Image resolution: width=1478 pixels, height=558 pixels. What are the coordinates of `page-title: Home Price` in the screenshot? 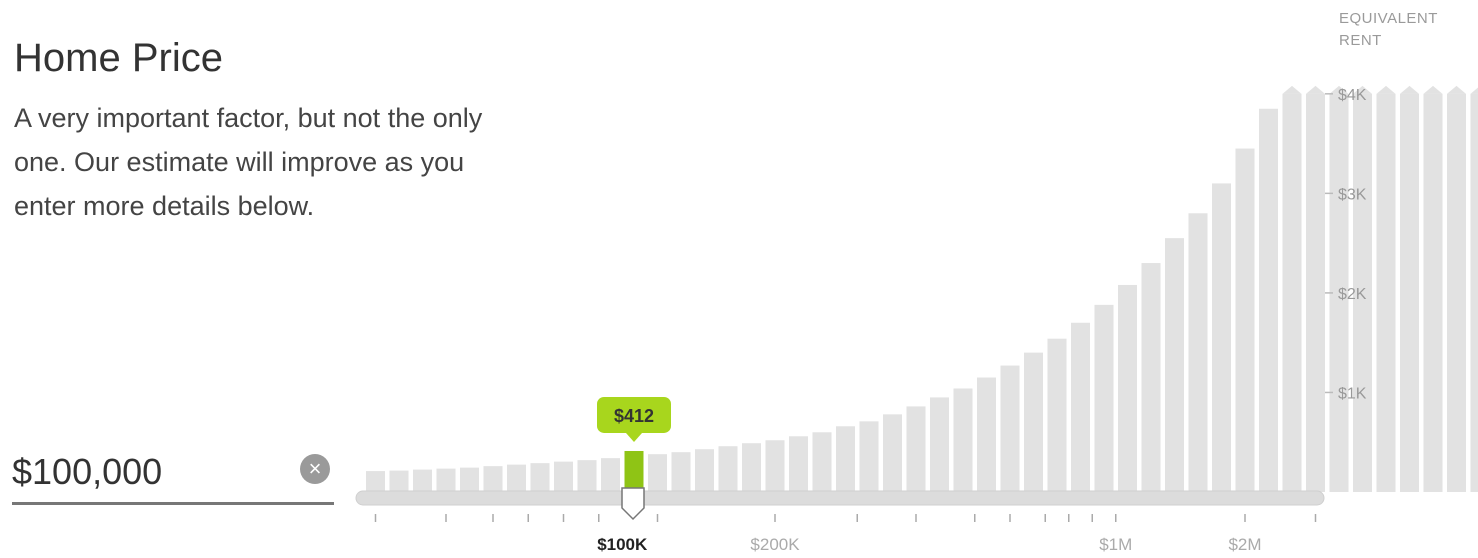 It's located at (118, 58).